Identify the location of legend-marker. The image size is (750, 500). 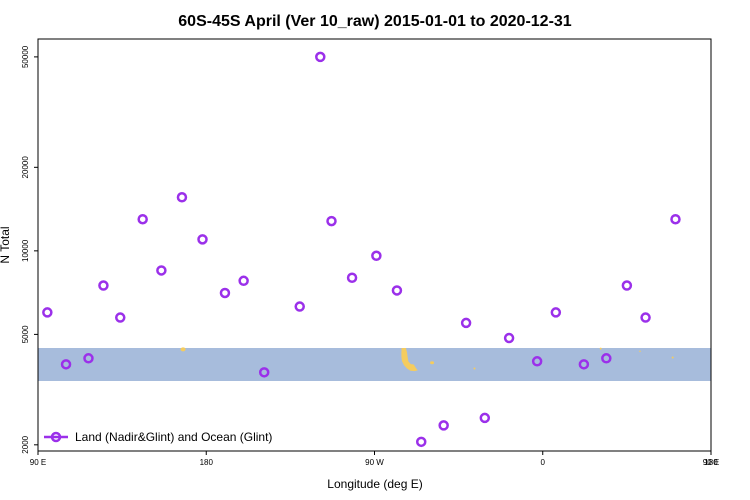
(56, 437).